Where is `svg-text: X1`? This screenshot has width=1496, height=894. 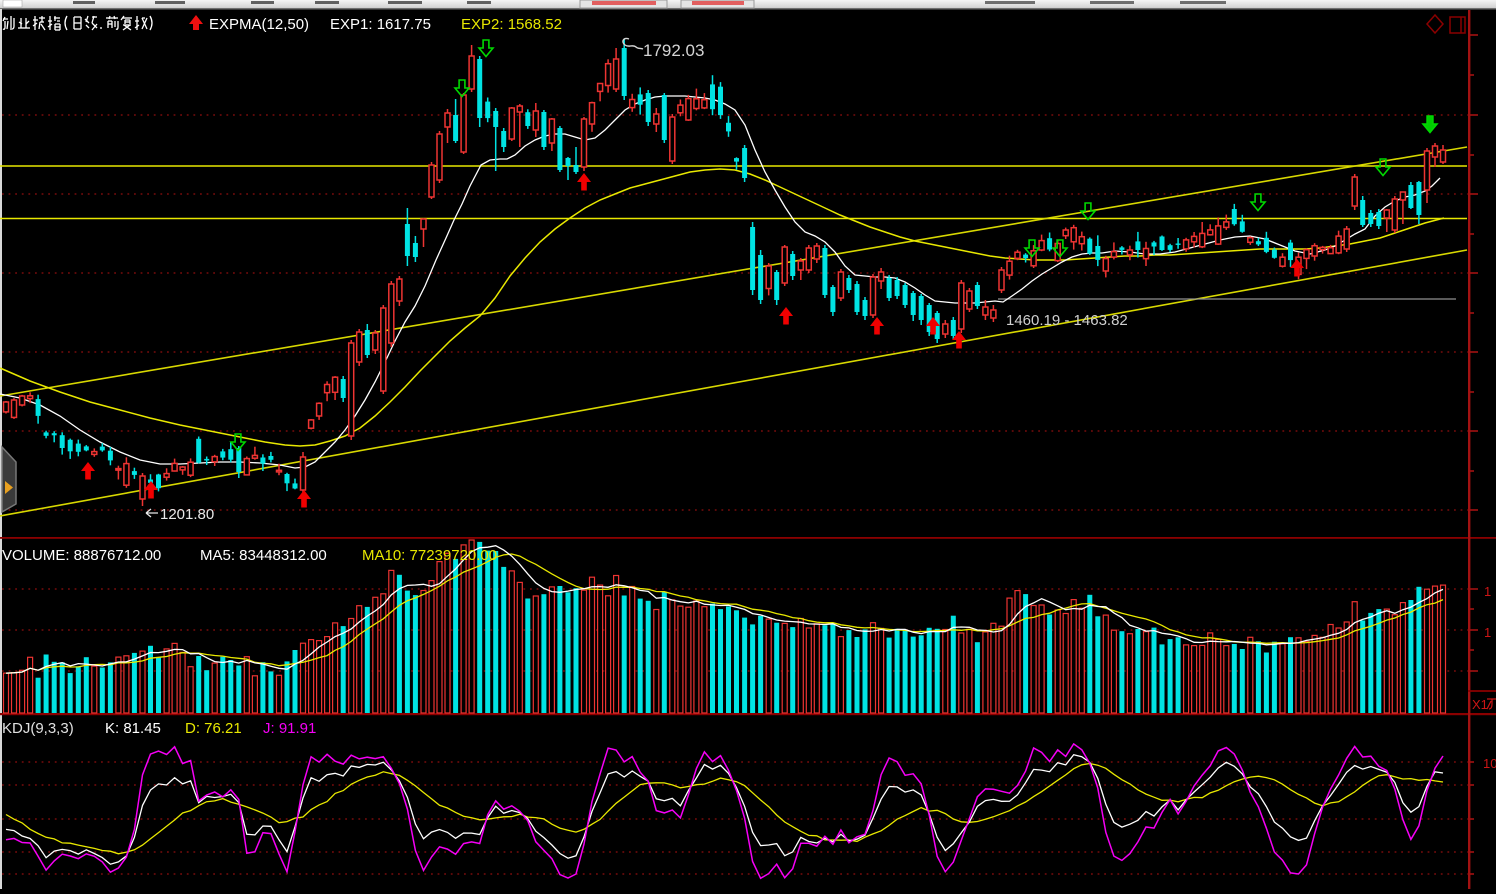
svg-text: X1 is located at coordinates (1480, 704).